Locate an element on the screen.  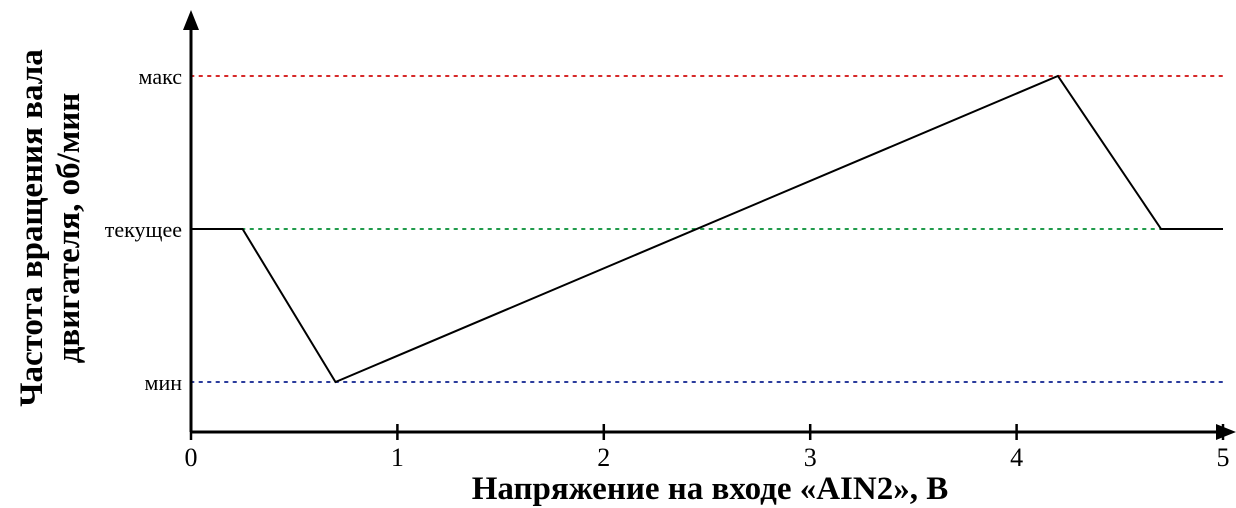
x-tick-label: 1 is located at coordinates (397, 457).